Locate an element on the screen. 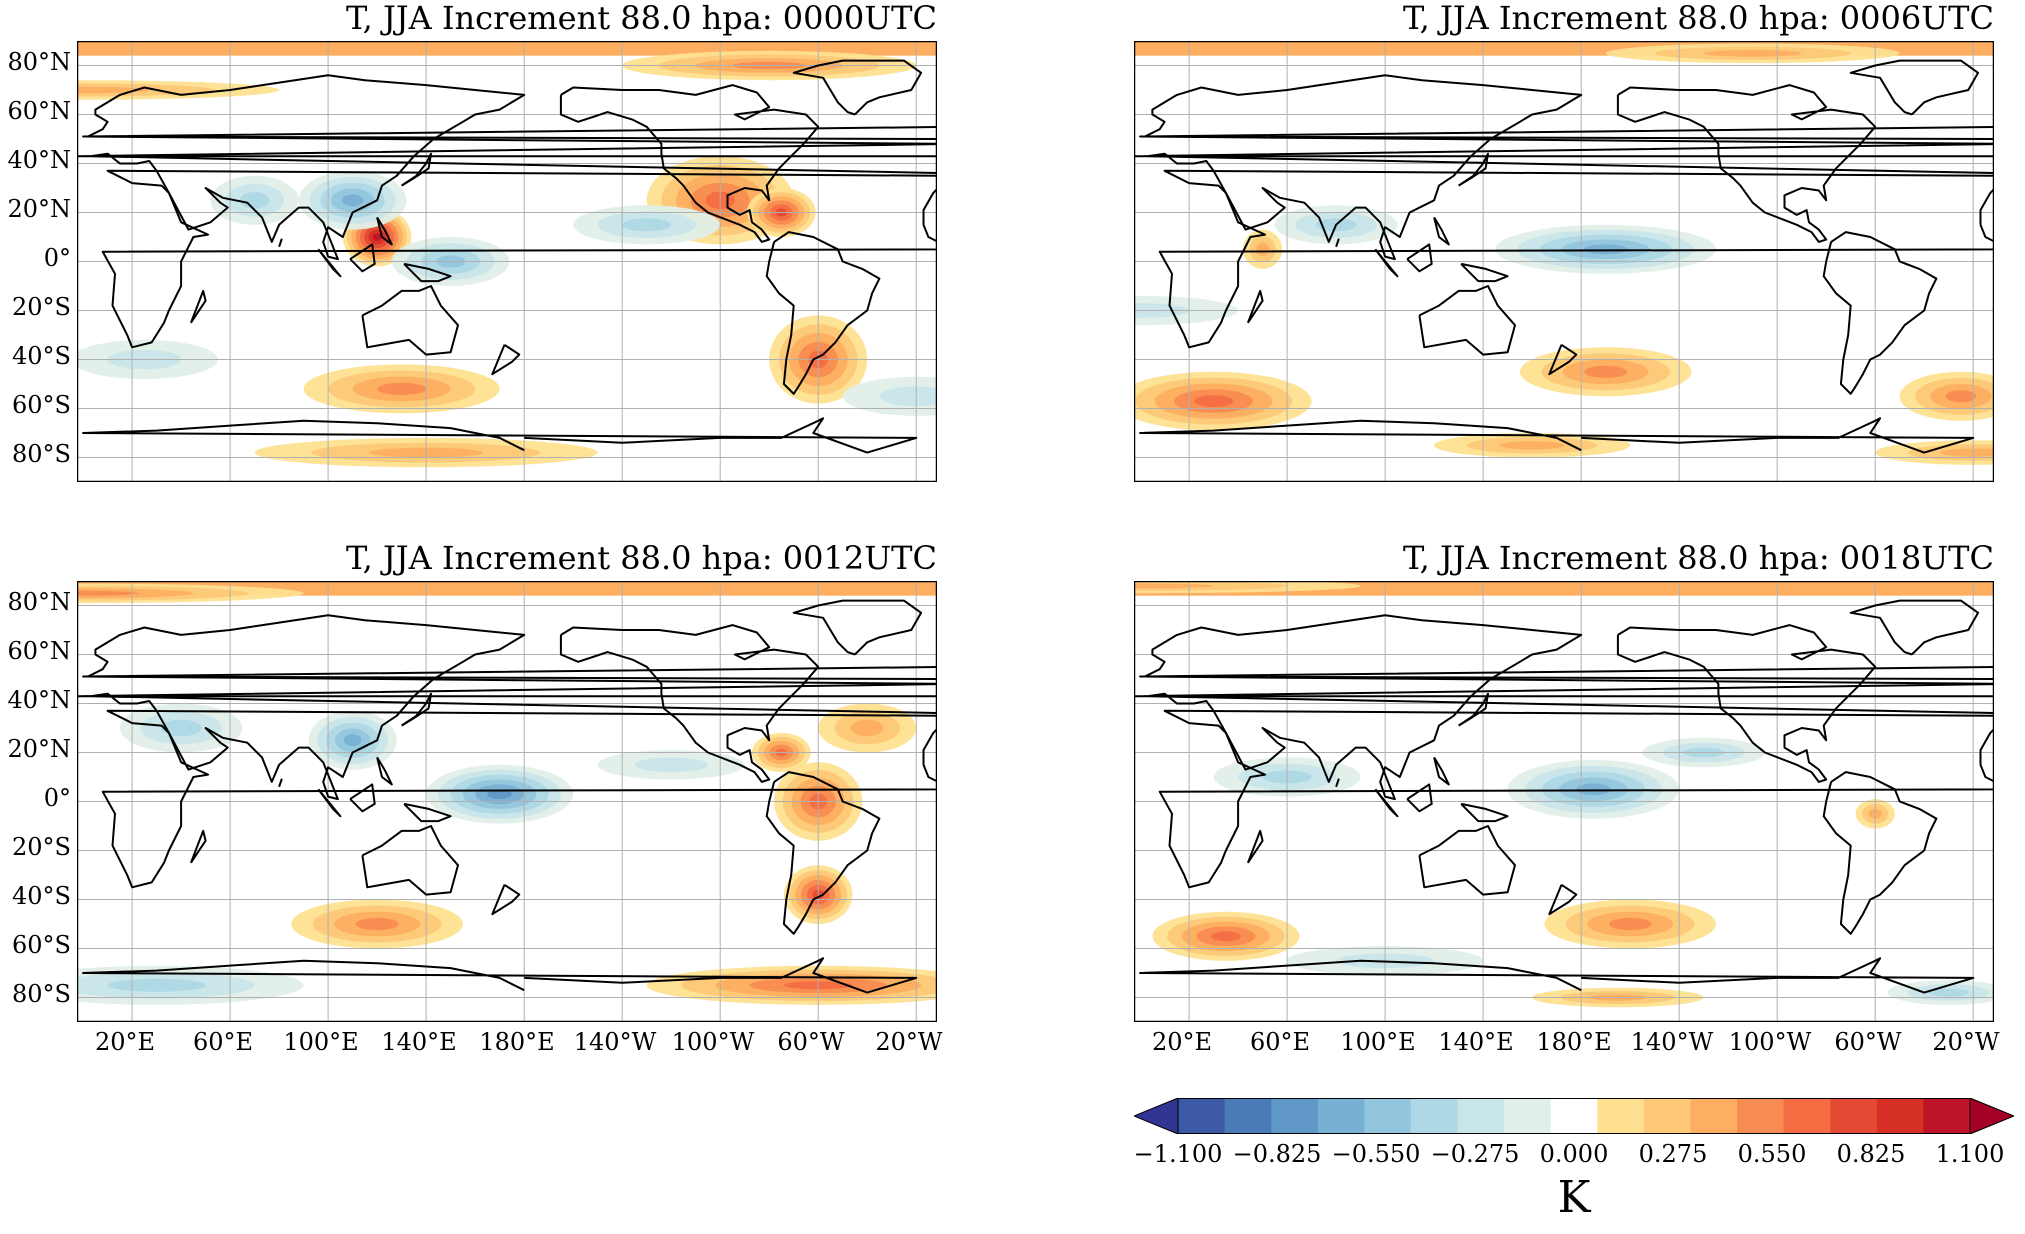 The height and width of the screenshot is (1234, 2025). increment-field is located at coordinates (1564, 253).